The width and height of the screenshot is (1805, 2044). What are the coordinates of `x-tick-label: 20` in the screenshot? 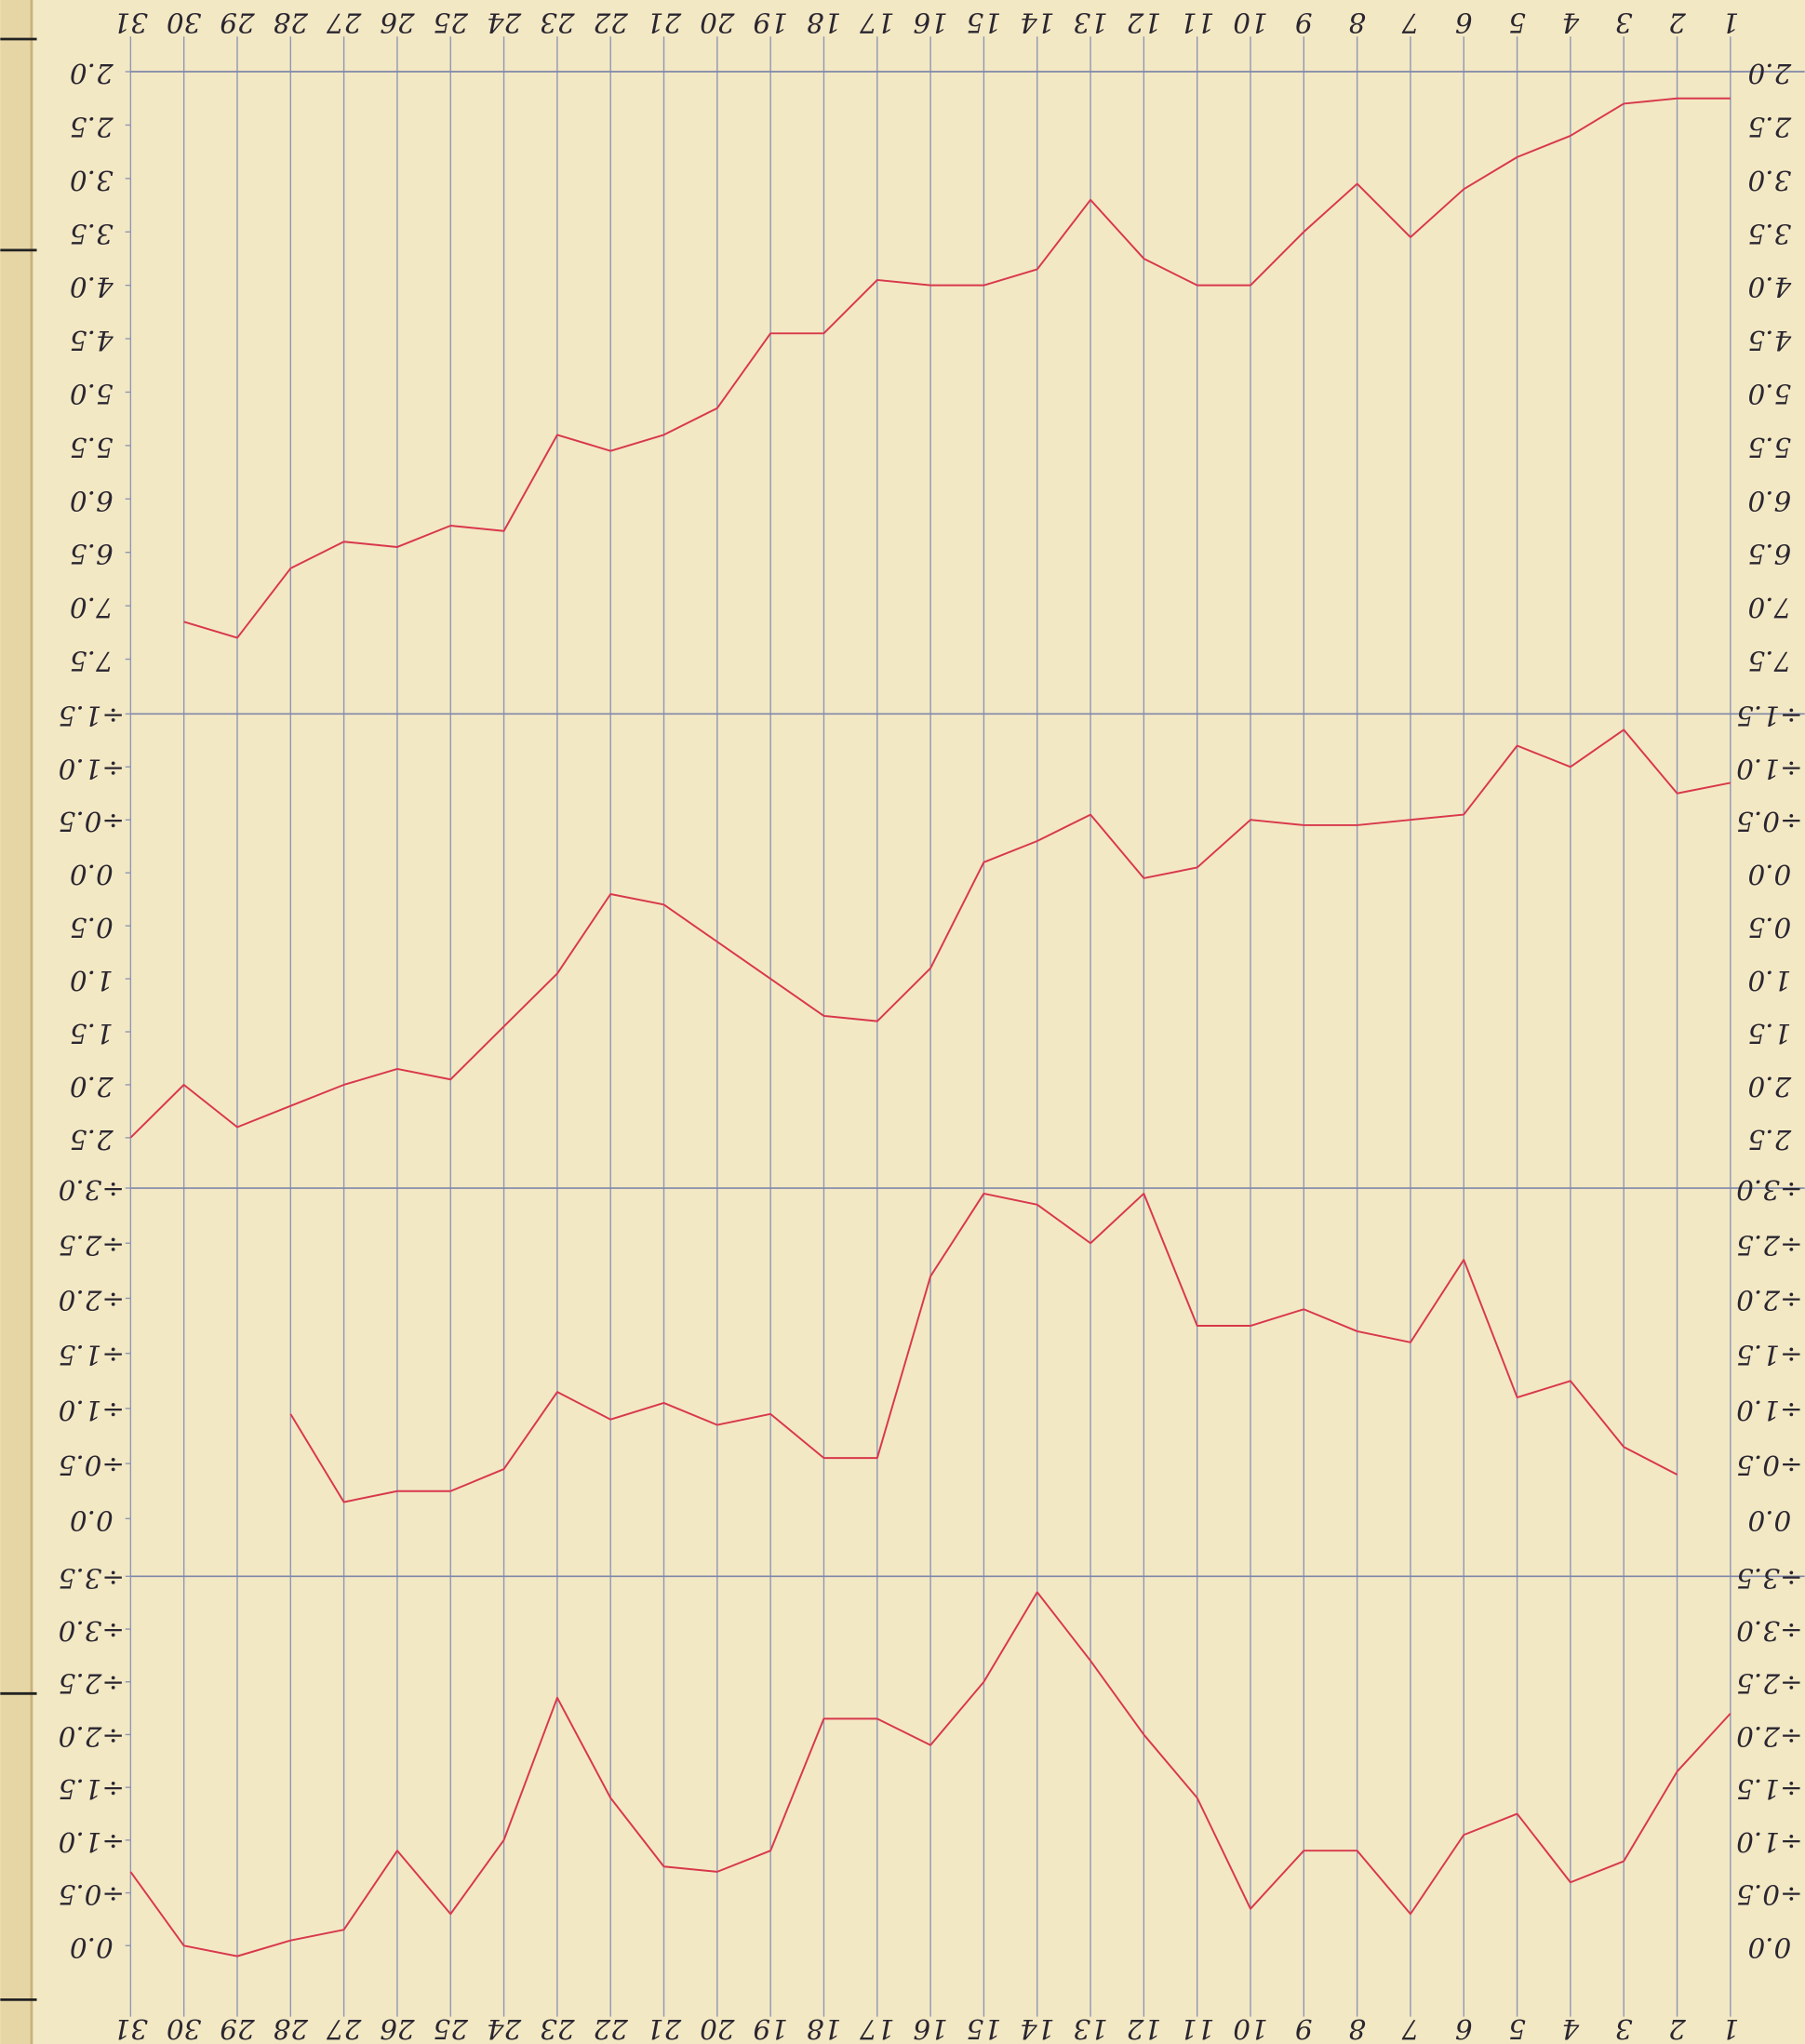 It's located at (717, 2028).